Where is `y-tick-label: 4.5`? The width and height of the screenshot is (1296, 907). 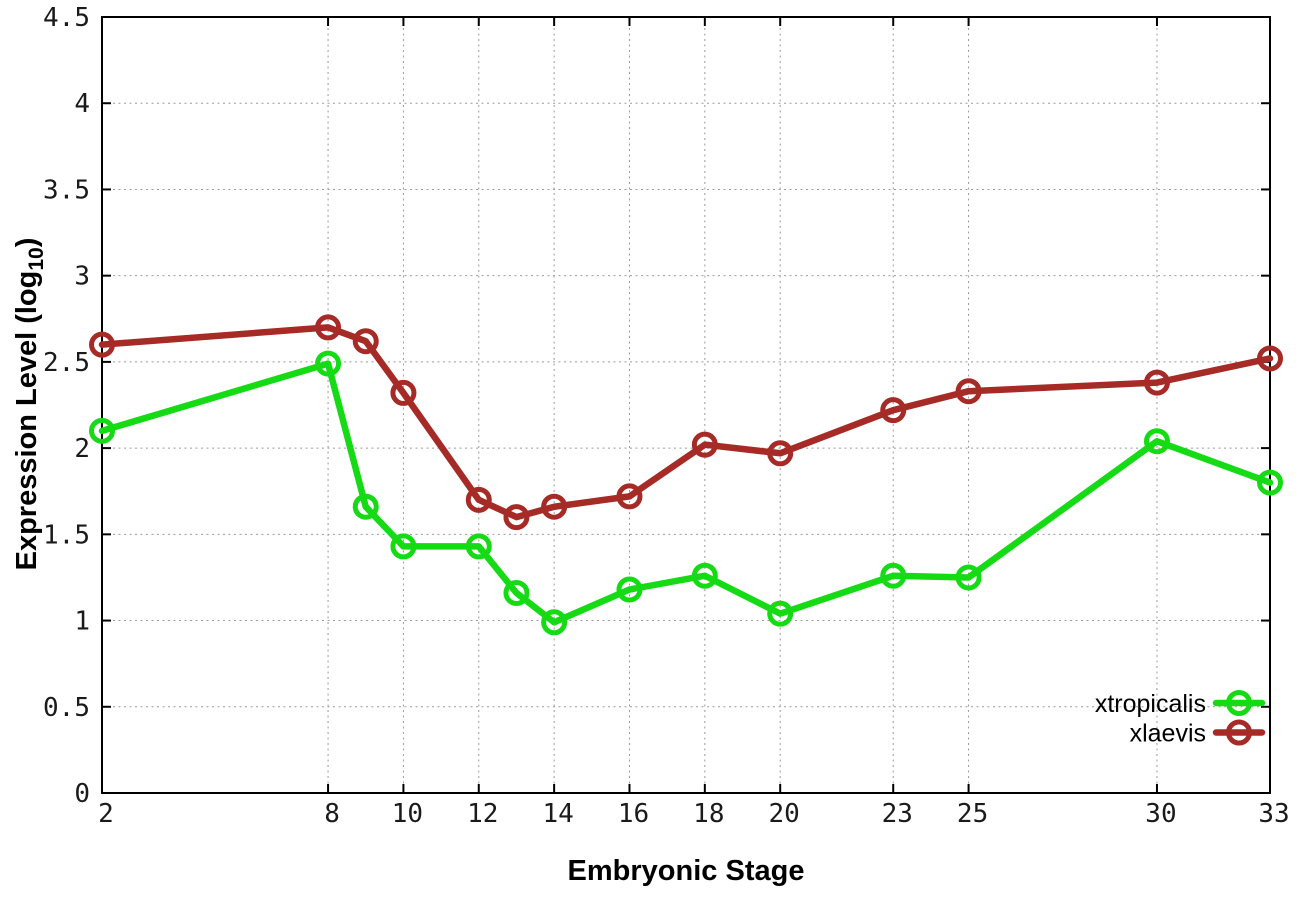 y-tick-label: 4.5 is located at coordinates (66, 18).